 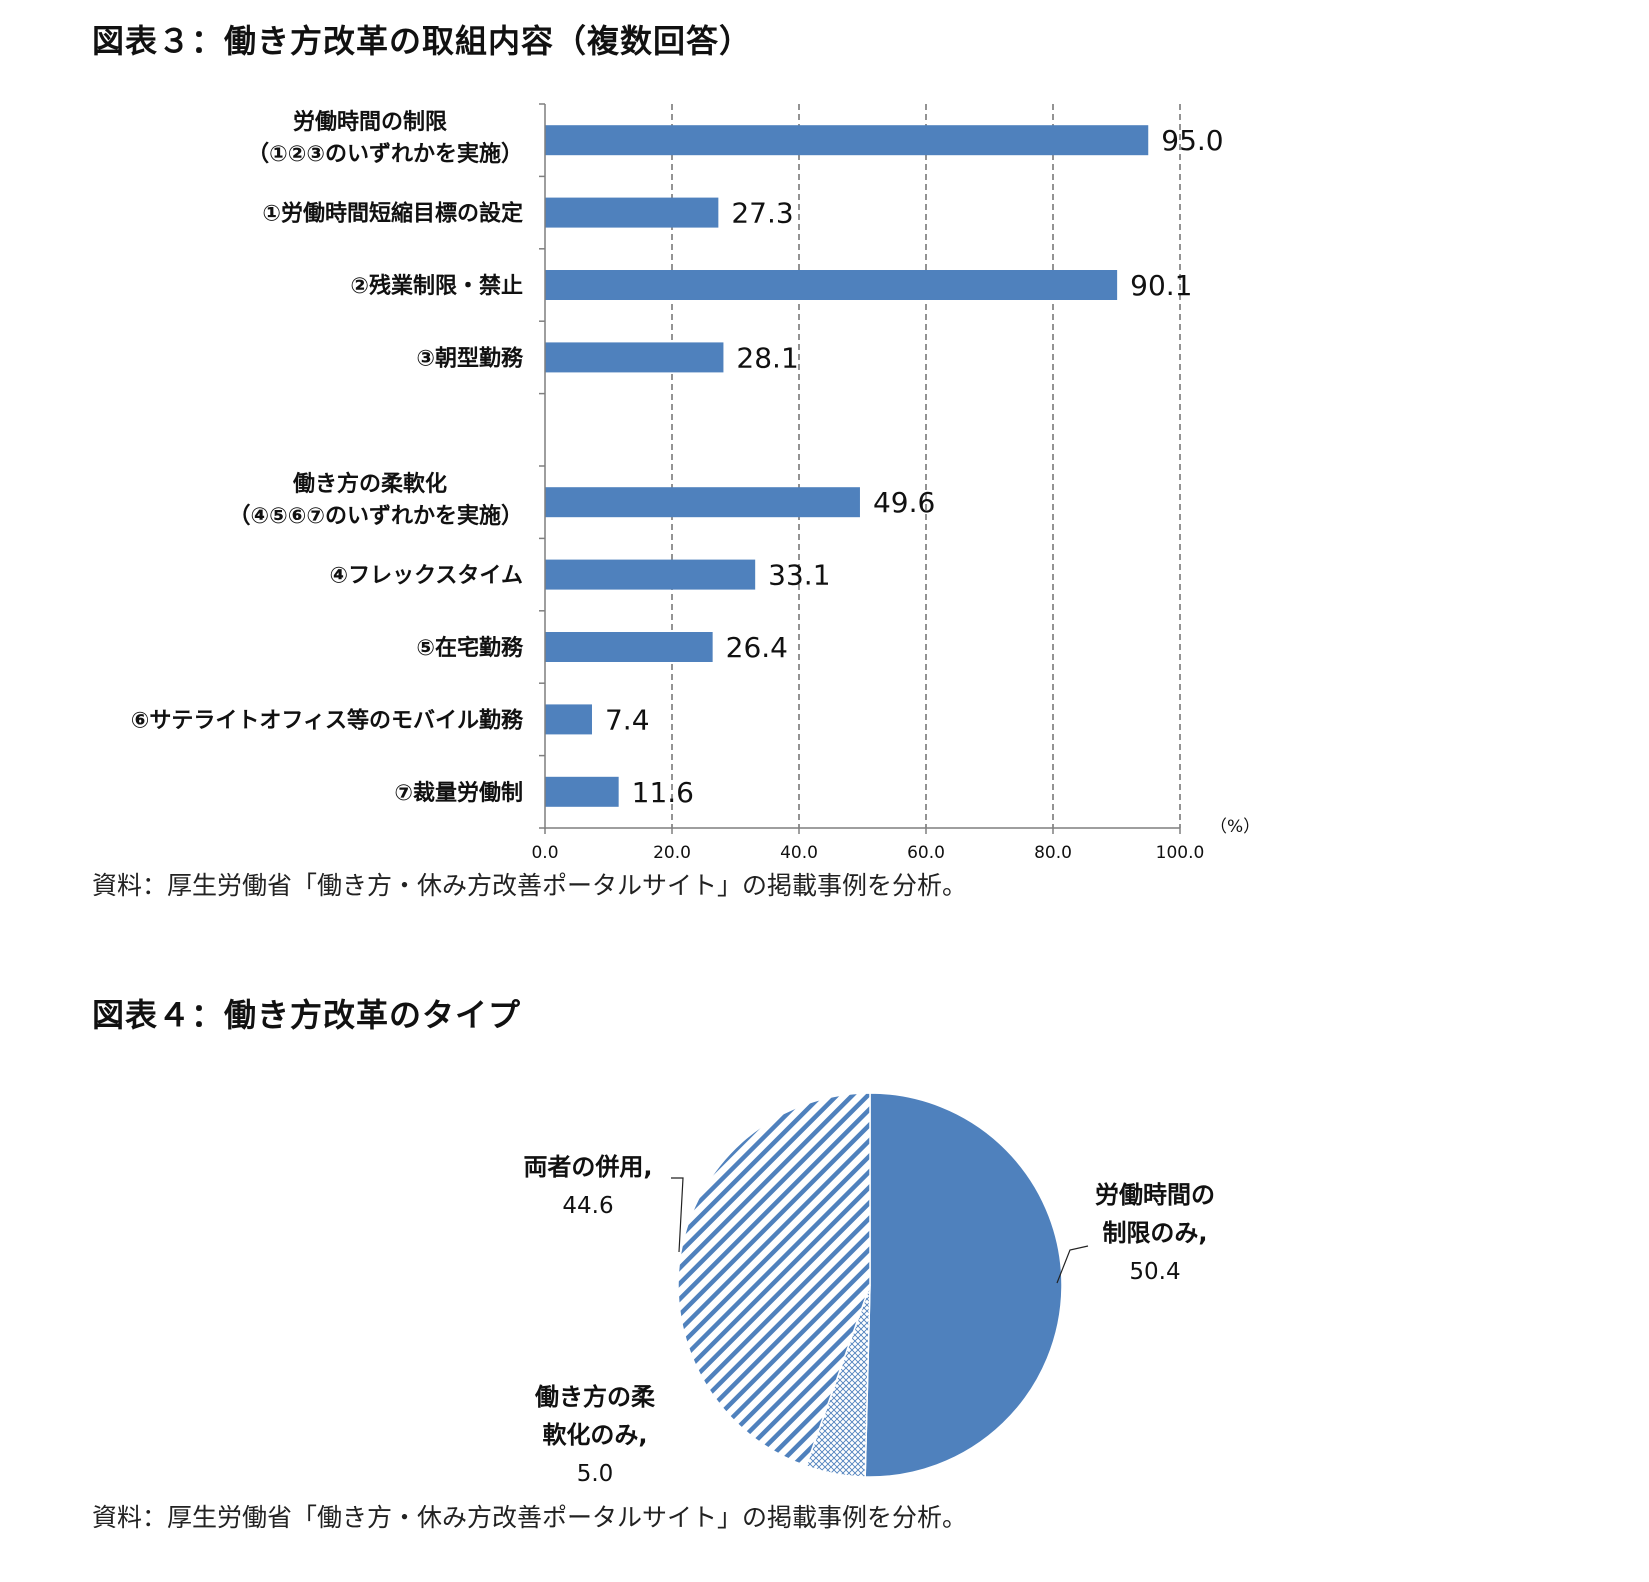 I want to click on category-label: ④フレックスタイム, so click(x=426, y=576).